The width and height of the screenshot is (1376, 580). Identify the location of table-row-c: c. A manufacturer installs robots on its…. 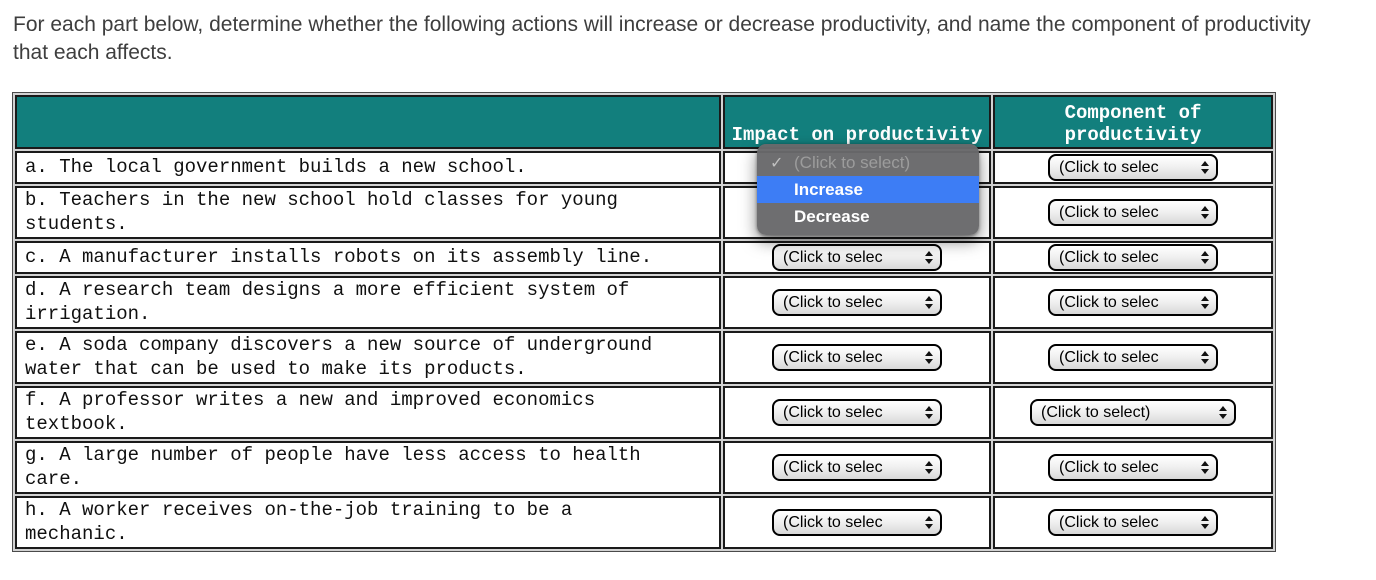
(644, 257).